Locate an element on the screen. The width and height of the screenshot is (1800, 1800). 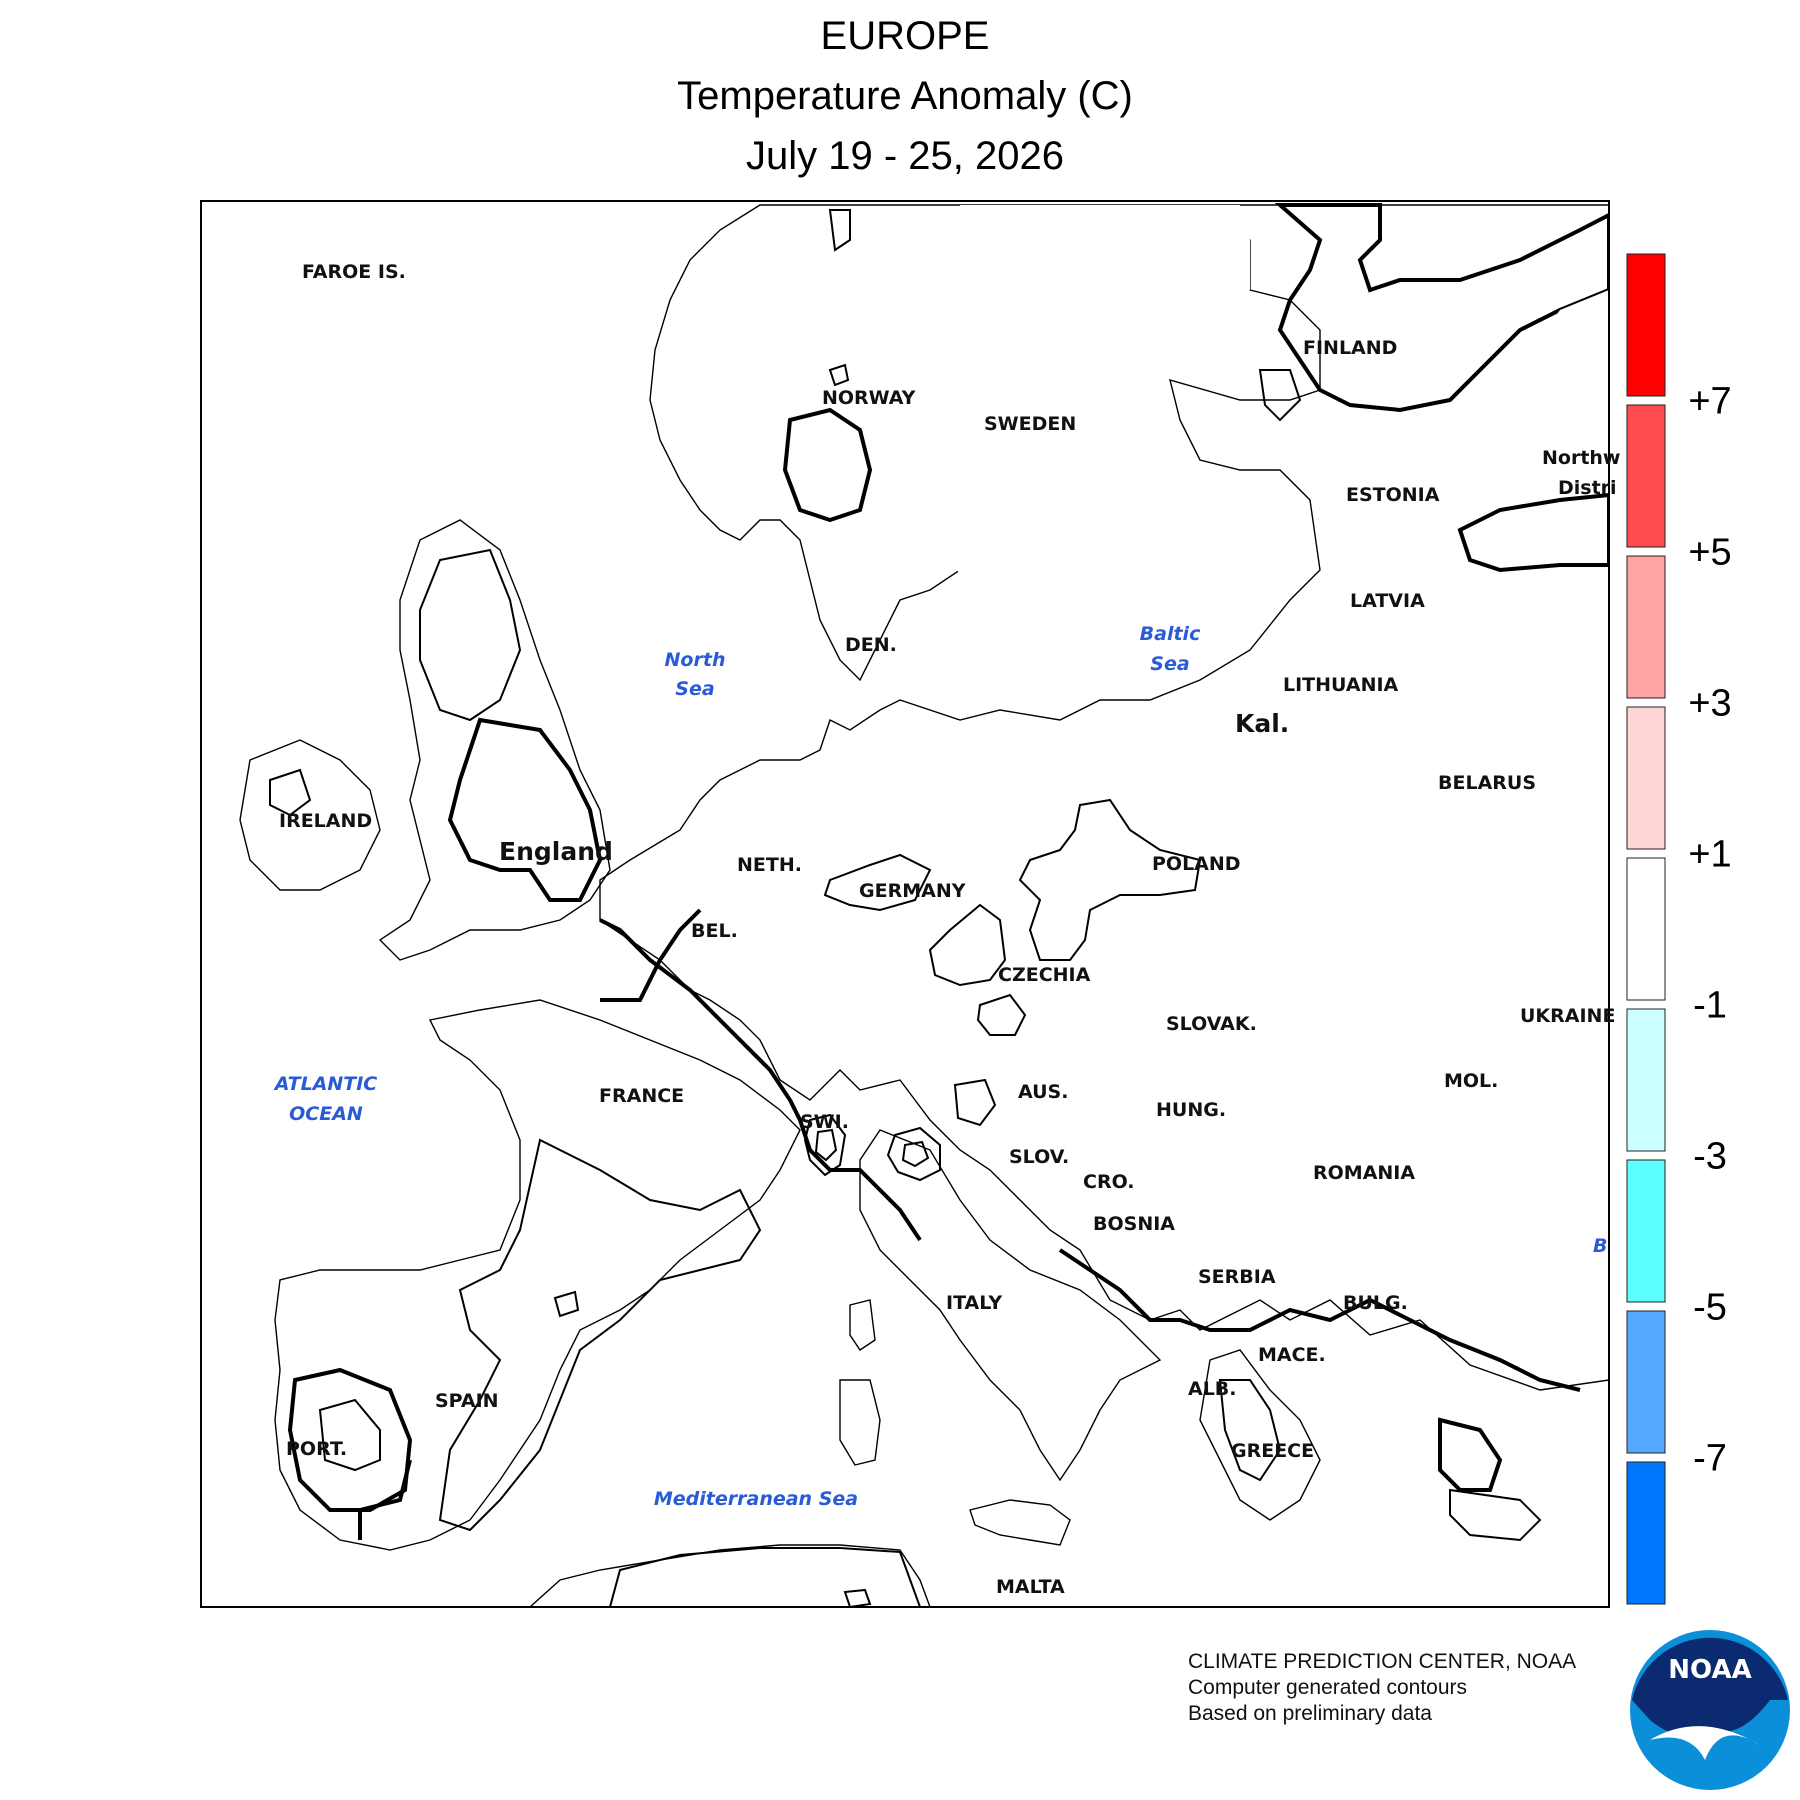
label-greece: GREECE is located at coordinates (1272, 1451).